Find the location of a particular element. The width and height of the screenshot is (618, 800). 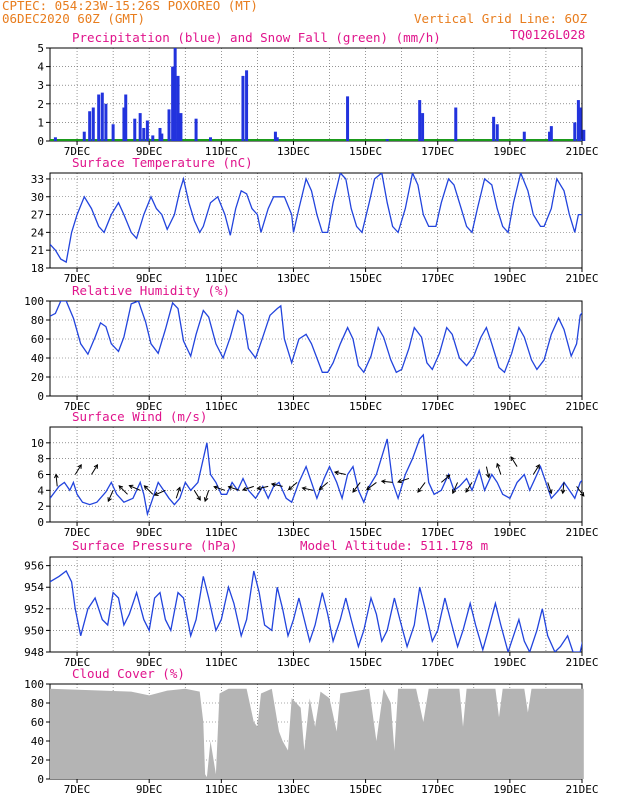

y-tick-label: 21 is located at coordinates (37, 250).